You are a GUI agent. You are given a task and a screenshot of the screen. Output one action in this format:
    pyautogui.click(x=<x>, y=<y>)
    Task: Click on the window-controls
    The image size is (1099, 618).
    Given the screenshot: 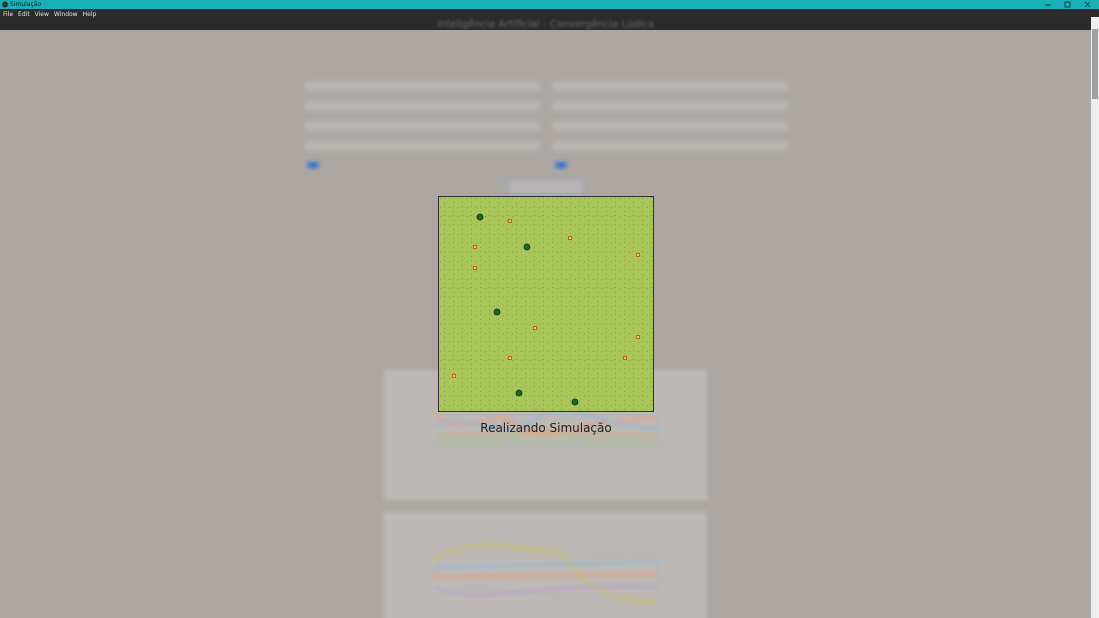 What is the action you would take?
    pyautogui.click(x=1069, y=4)
    